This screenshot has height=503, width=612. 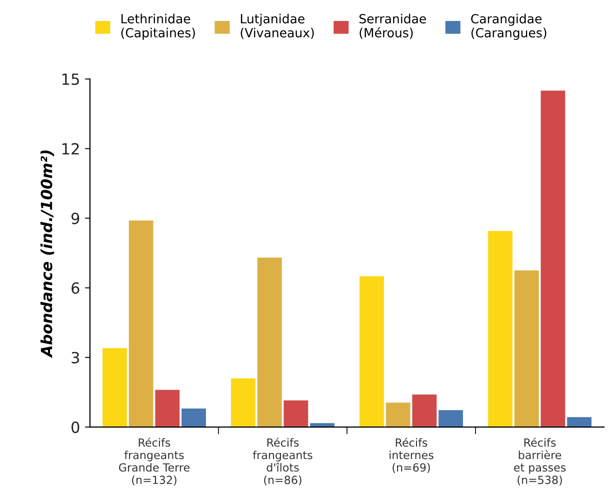 I want to click on legend-label: Carangidae (Carangues), so click(x=508, y=27).